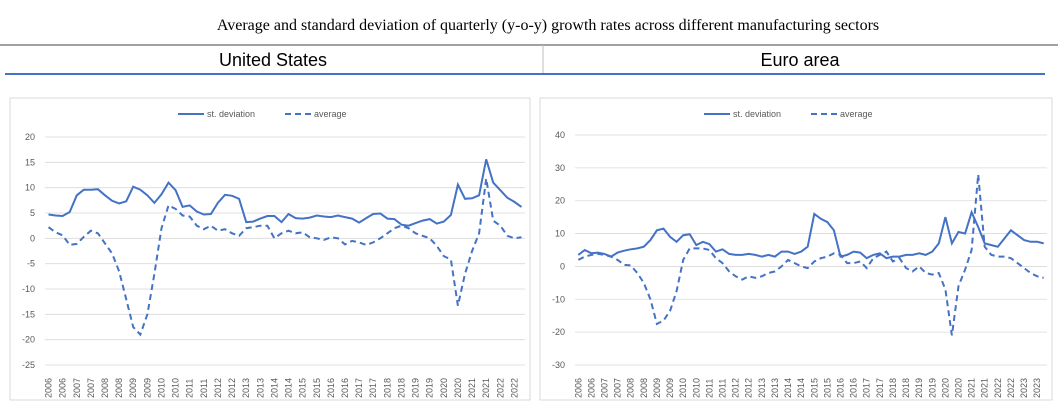  Describe the element at coordinates (32, 213) in the screenshot. I see `y-tick-label: 5` at that location.